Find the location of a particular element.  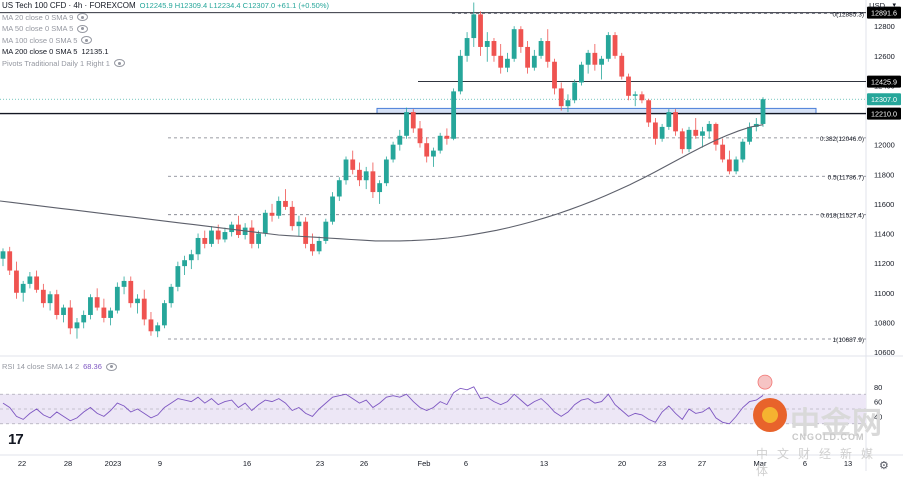

tradingview-logo: 17 is located at coordinates (16, 439).